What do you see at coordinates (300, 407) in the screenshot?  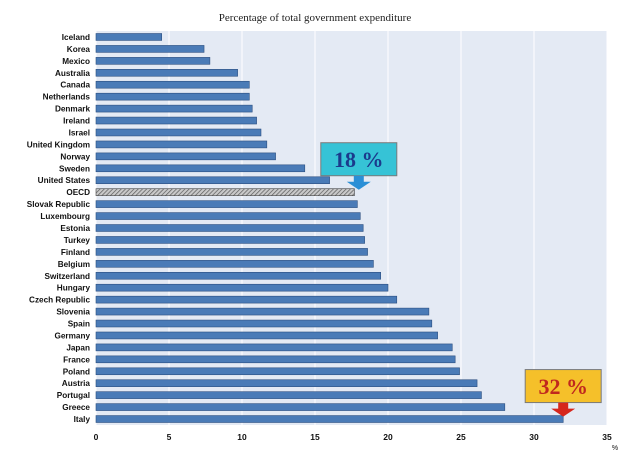 I see `bar-greece` at bounding box center [300, 407].